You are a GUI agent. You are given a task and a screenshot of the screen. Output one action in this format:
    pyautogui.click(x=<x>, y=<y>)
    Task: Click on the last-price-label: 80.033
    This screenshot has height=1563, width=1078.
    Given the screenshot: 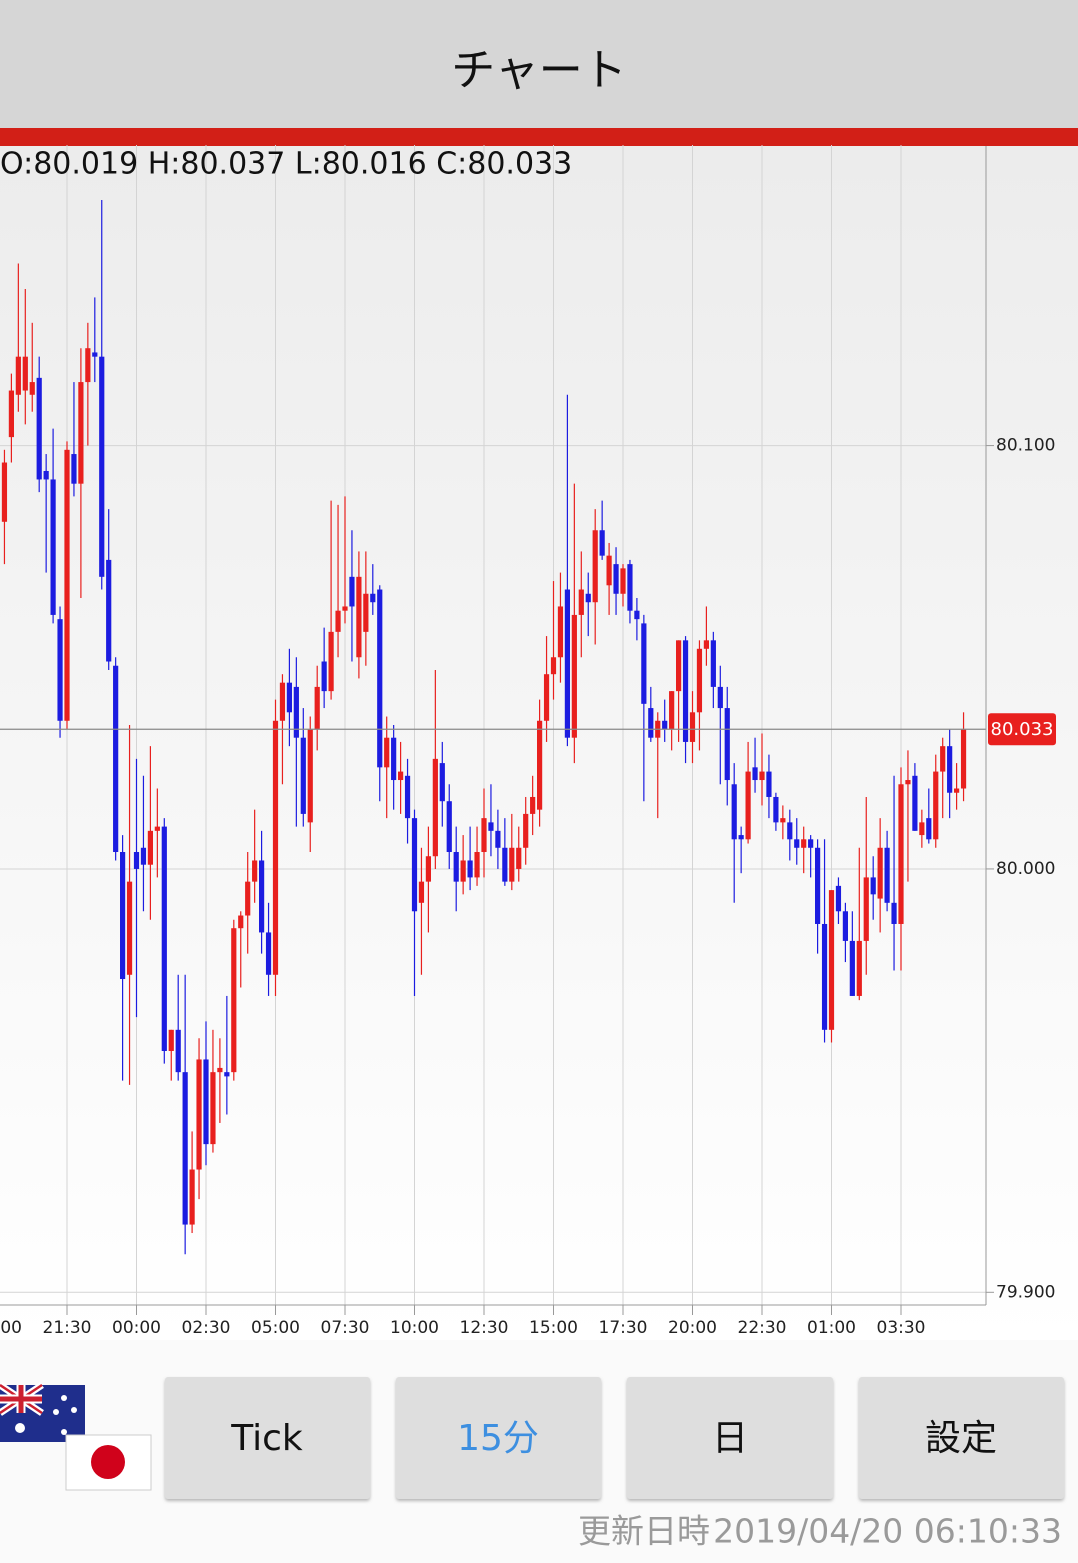 What is the action you would take?
    pyautogui.click(x=1022, y=729)
    